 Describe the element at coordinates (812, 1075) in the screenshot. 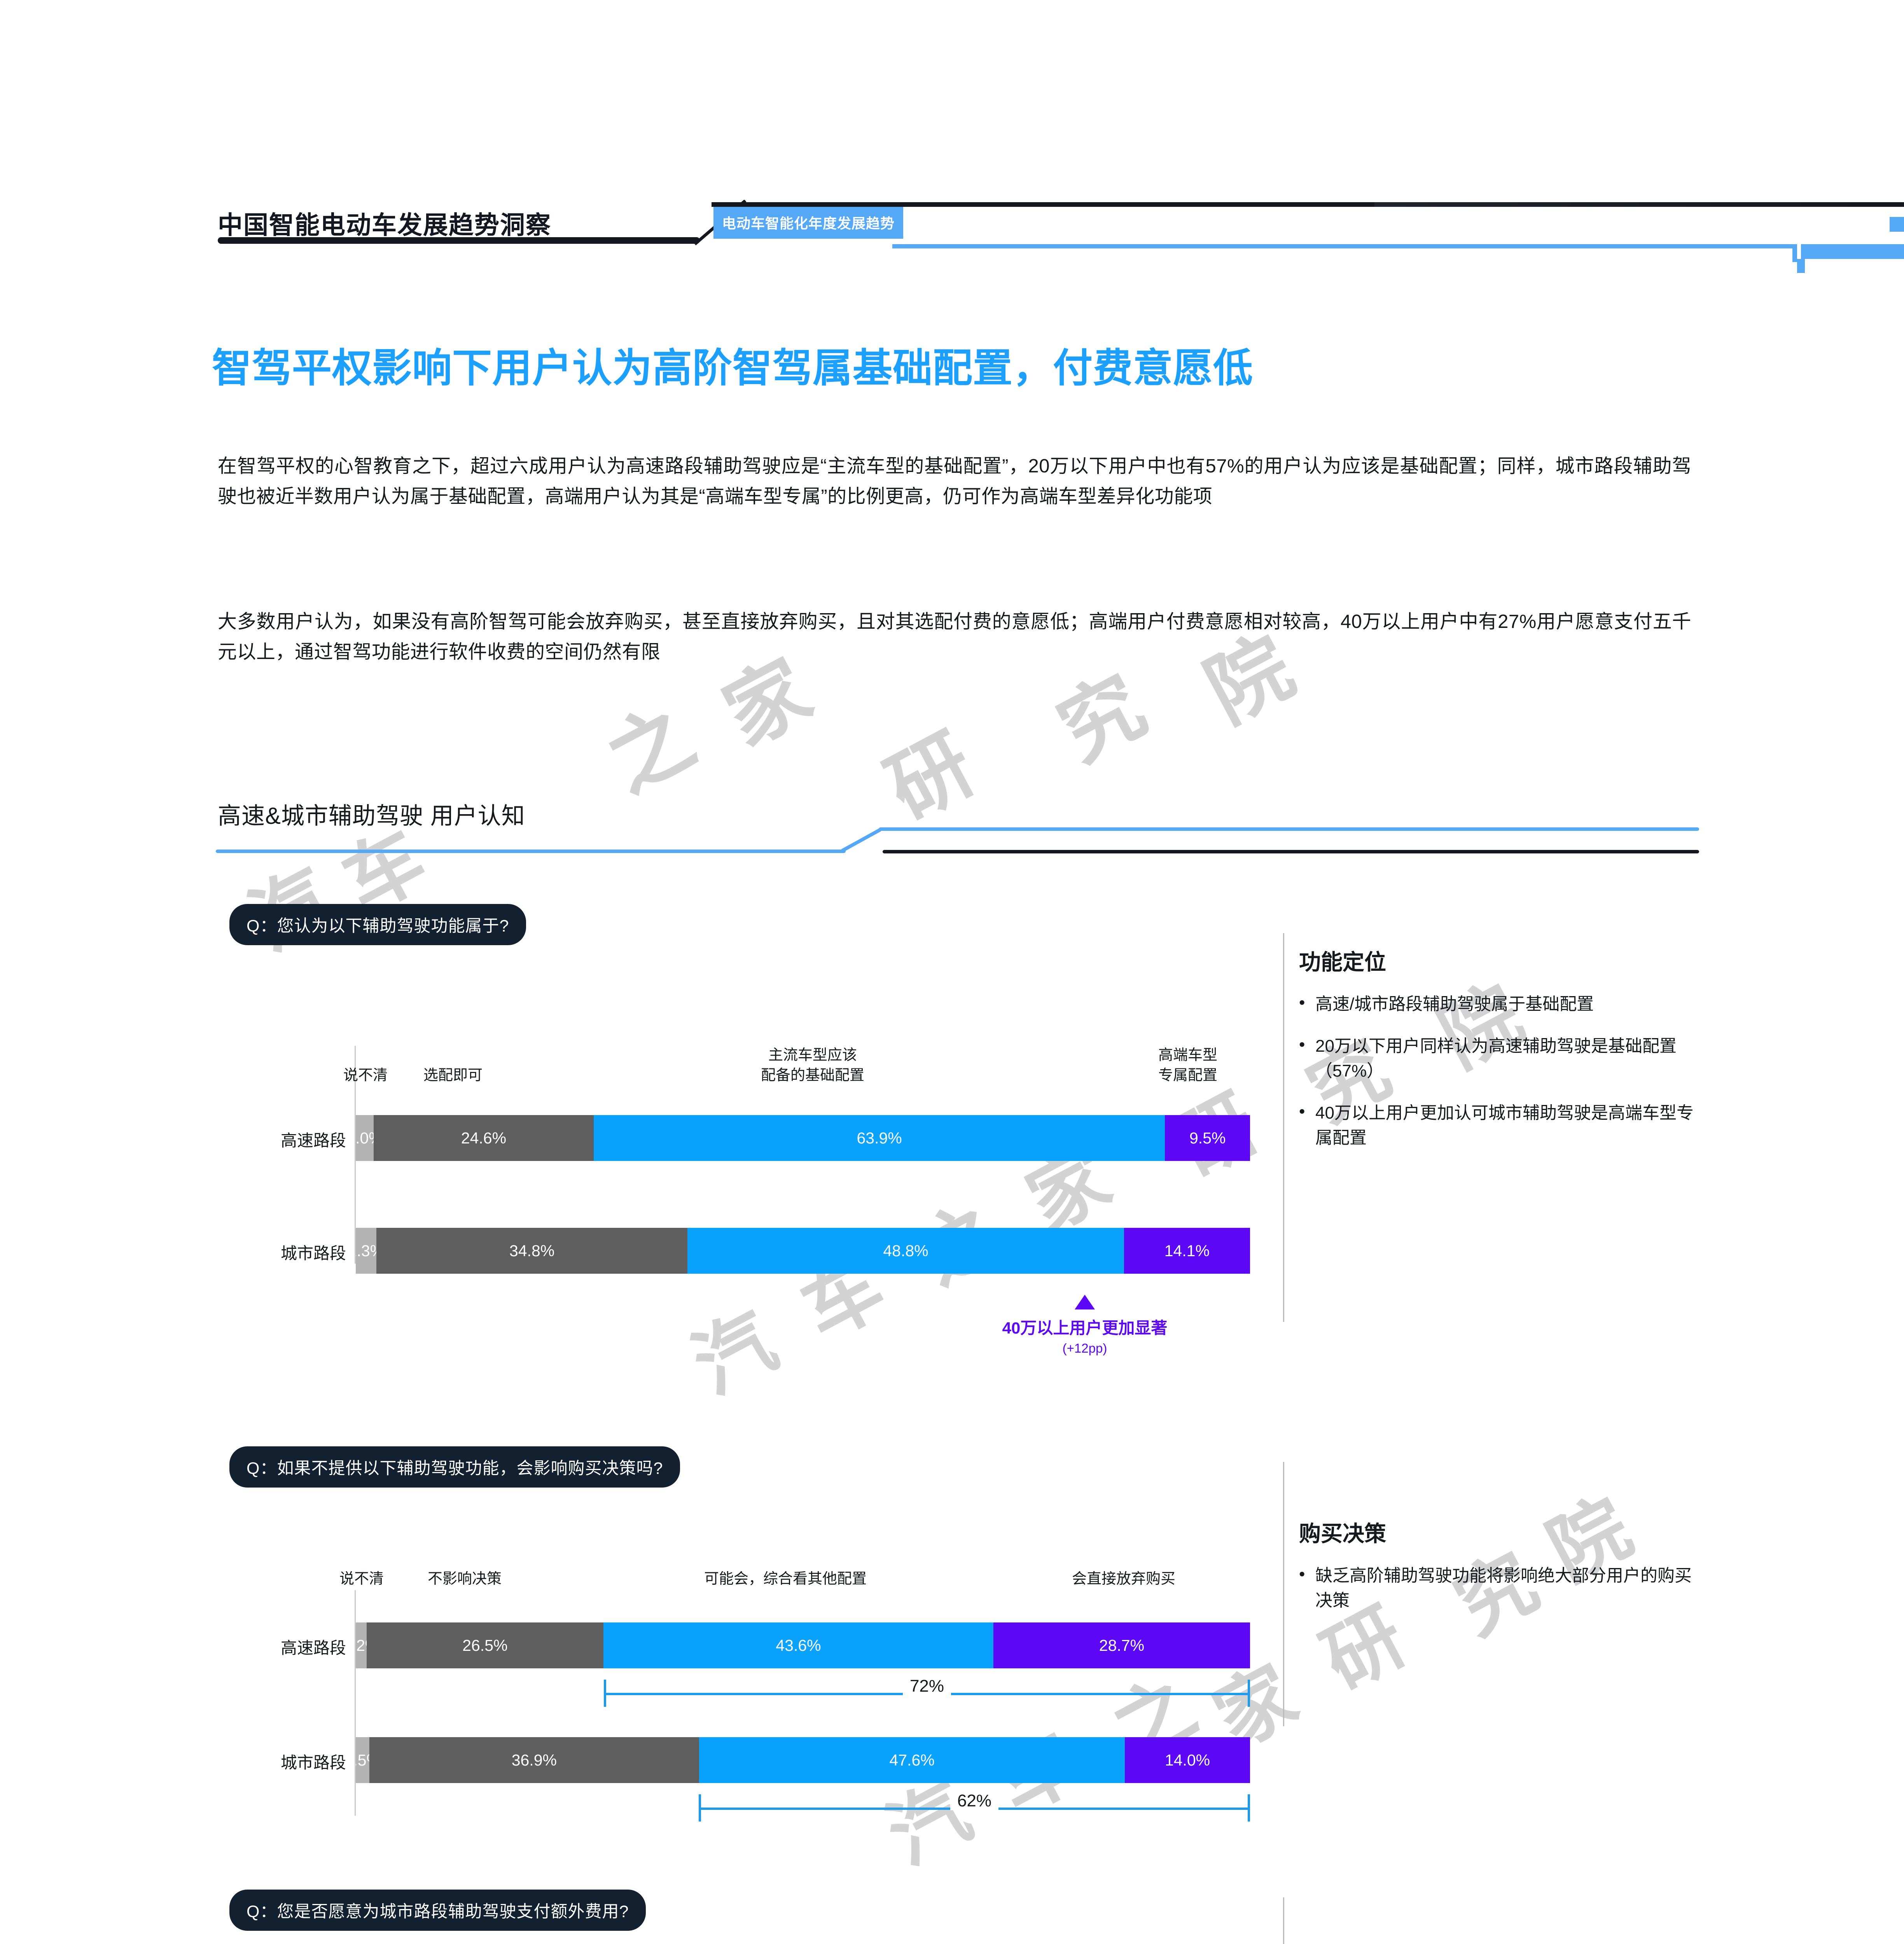

I see `chart1-col-header-3-line2: 配备的基础配置` at that location.